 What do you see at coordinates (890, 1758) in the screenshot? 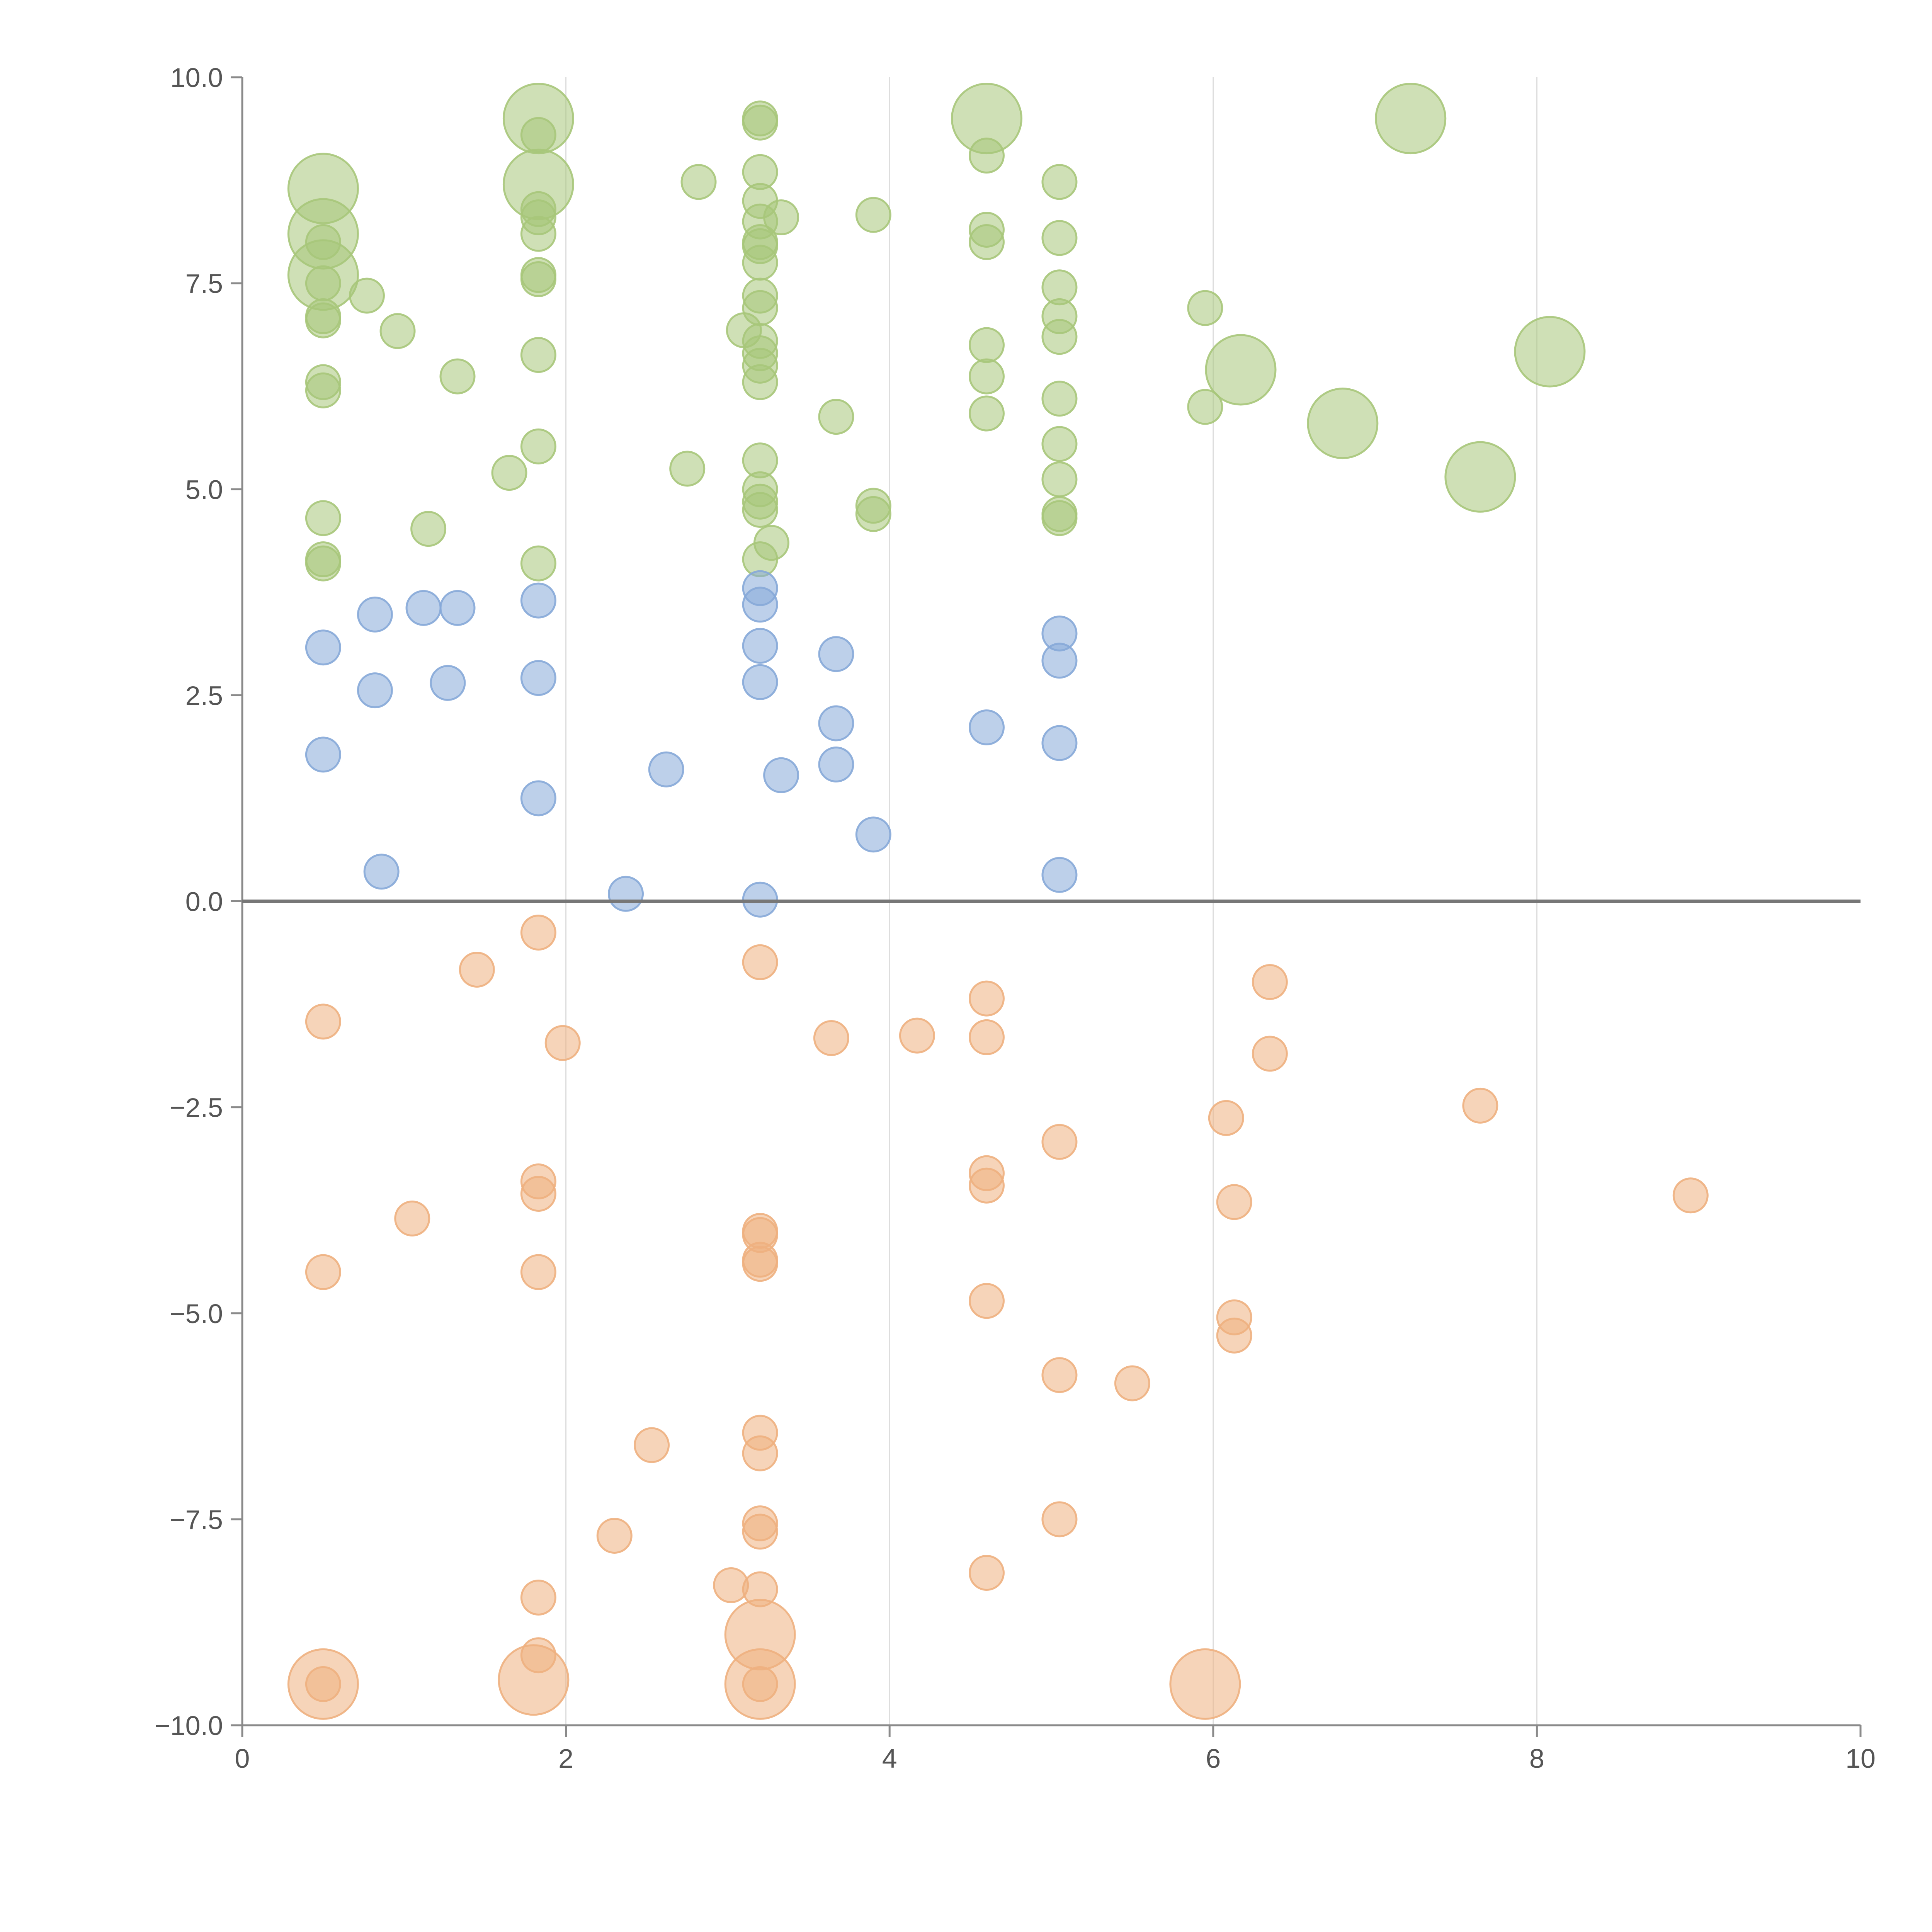
I see `x-tick-label: 4` at bounding box center [890, 1758].